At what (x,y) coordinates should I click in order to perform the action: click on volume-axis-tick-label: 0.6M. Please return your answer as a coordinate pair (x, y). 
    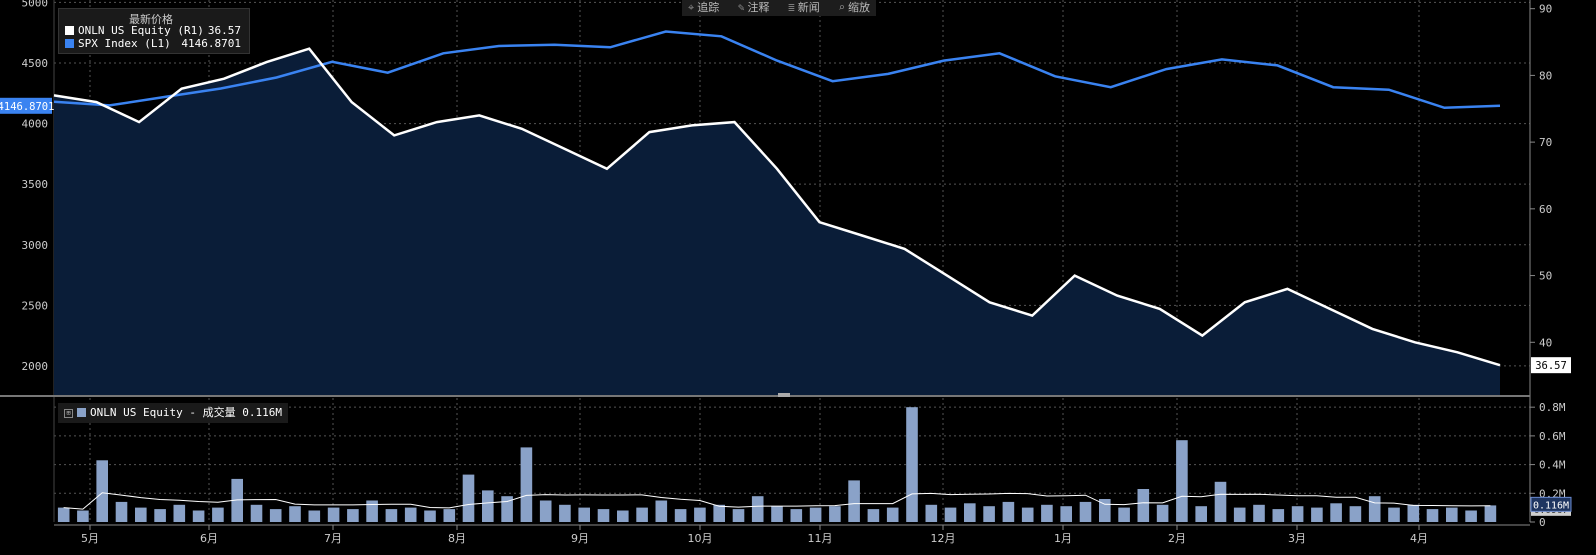
    Looking at the image, I should click on (1552, 436).